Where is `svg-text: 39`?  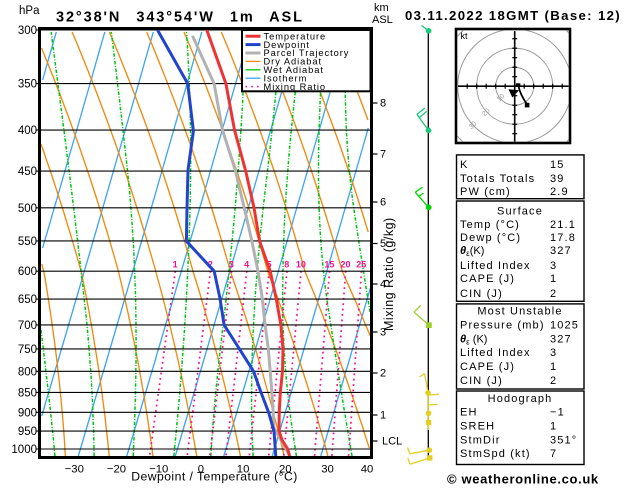
svg-text: 39 is located at coordinates (557, 179).